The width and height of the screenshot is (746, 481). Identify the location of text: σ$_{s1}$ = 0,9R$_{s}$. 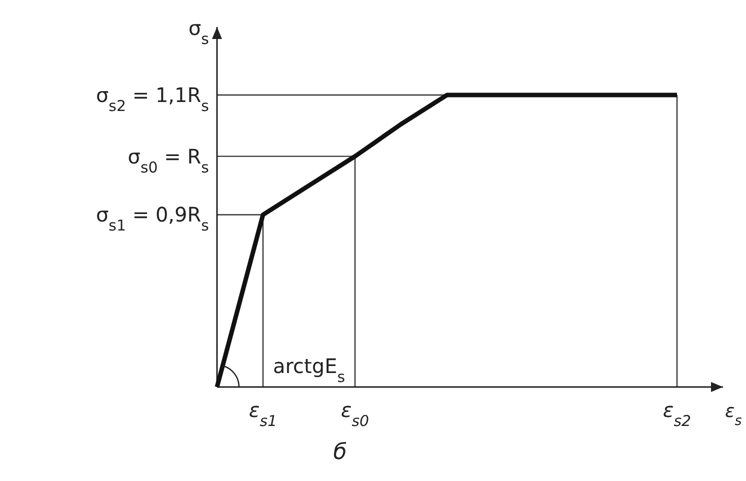
(153, 218).